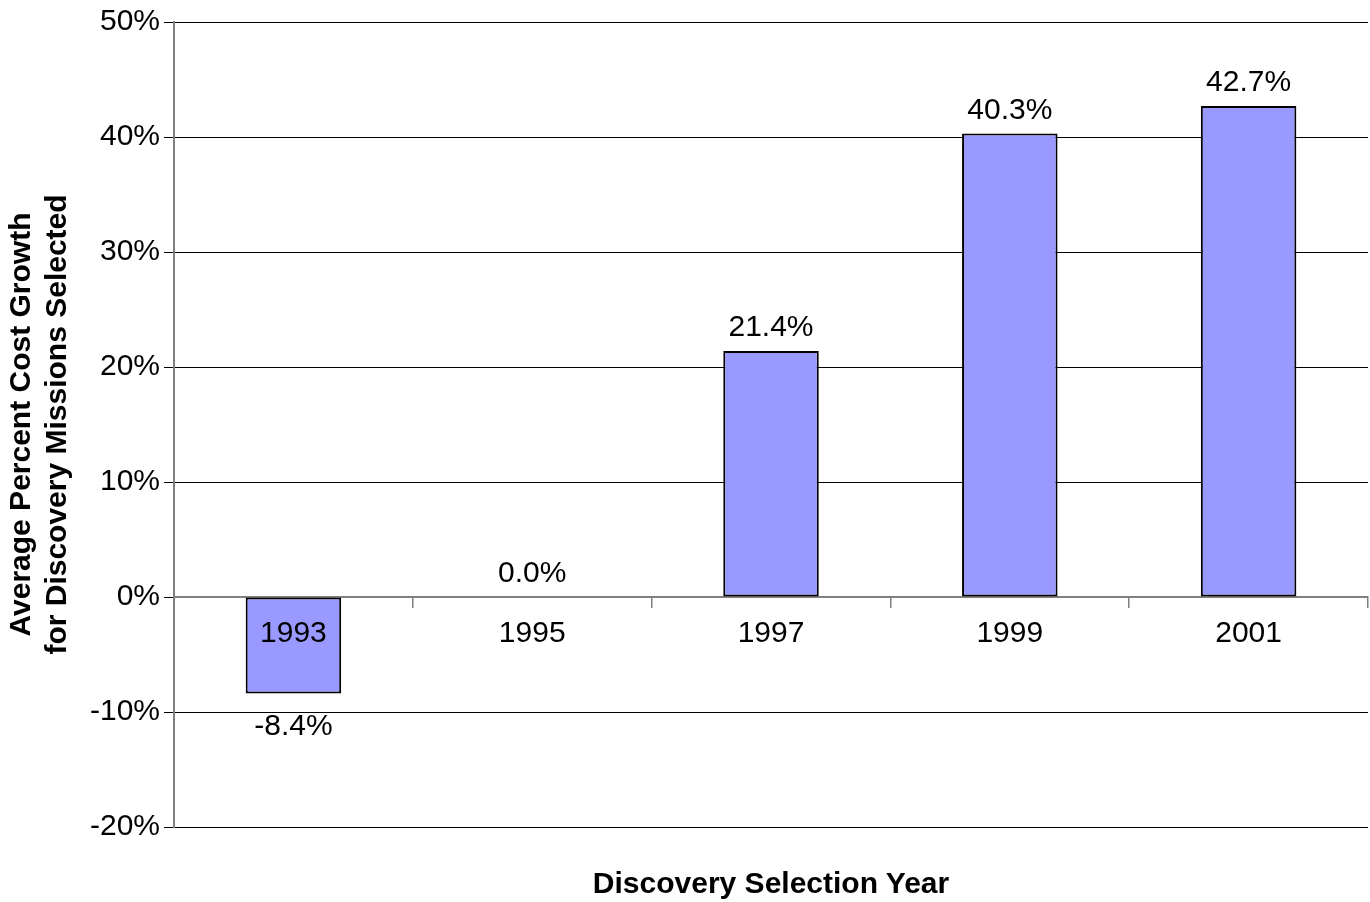 The width and height of the screenshot is (1370, 902). I want to click on x-tick-label: 1995, so click(532, 632).